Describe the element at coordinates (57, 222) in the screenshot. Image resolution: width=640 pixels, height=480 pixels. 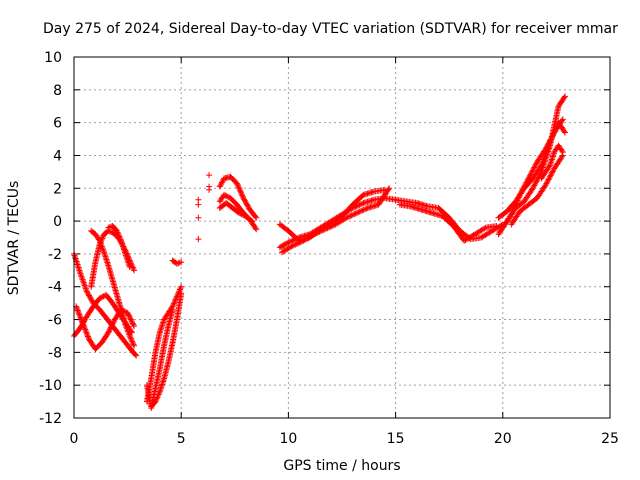
I see `y-tick-label: 0` at that location.